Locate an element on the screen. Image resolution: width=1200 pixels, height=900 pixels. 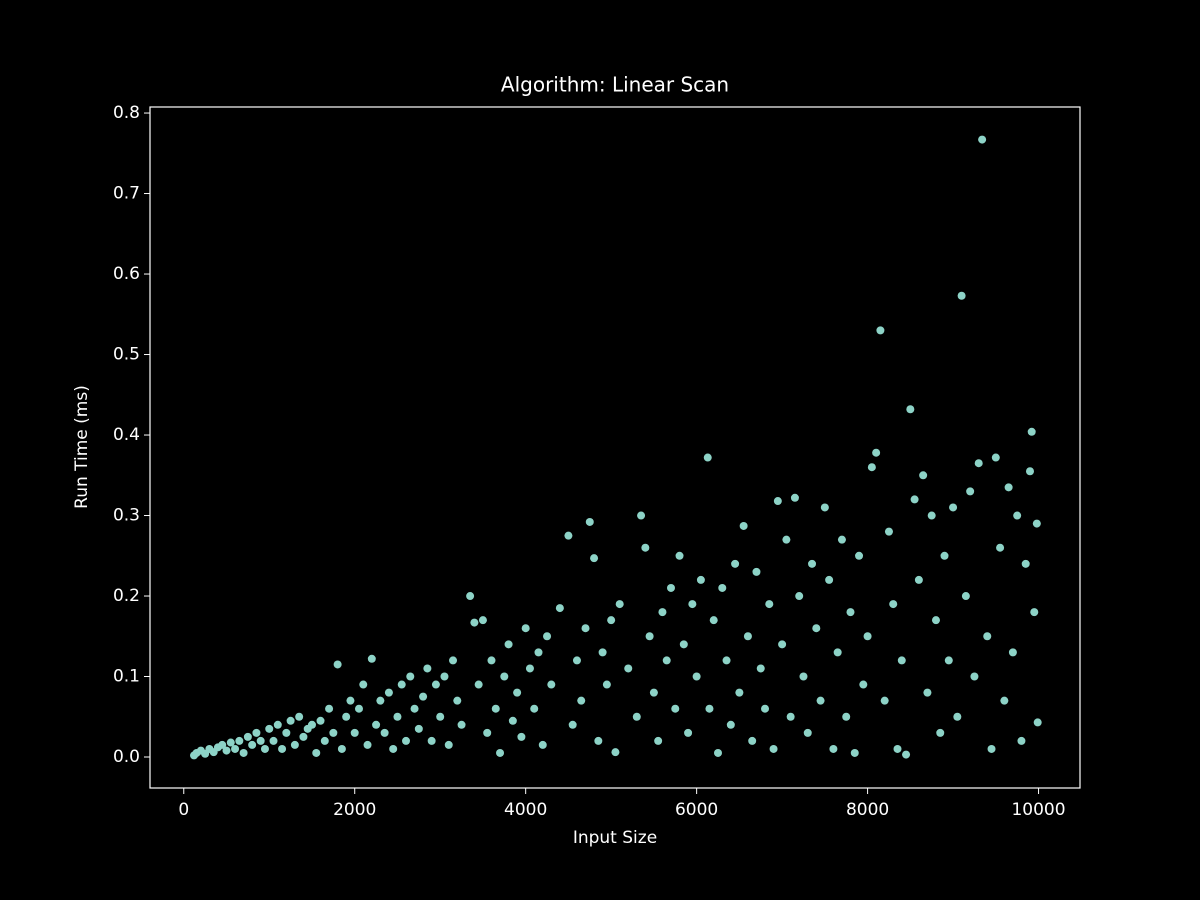
chart-title: Algorithm: Linear Scan is located at coordinates (615, 85).